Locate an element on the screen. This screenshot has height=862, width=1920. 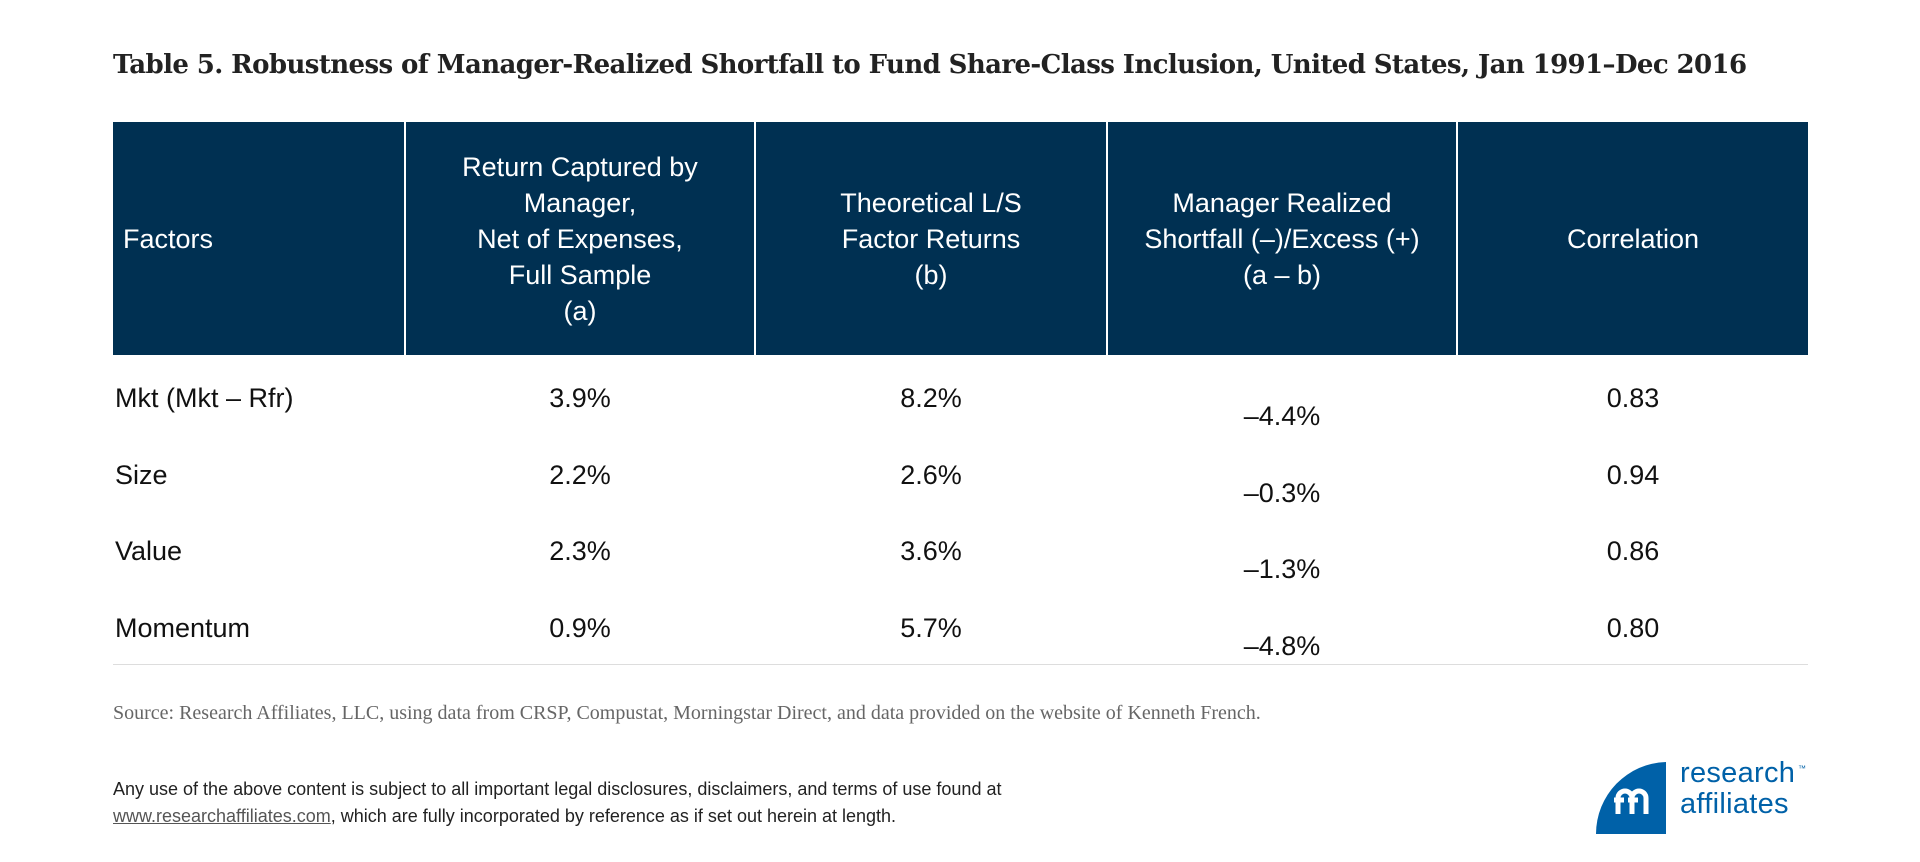
logo-line2: affiliates is located at coordinates (1734, 804).